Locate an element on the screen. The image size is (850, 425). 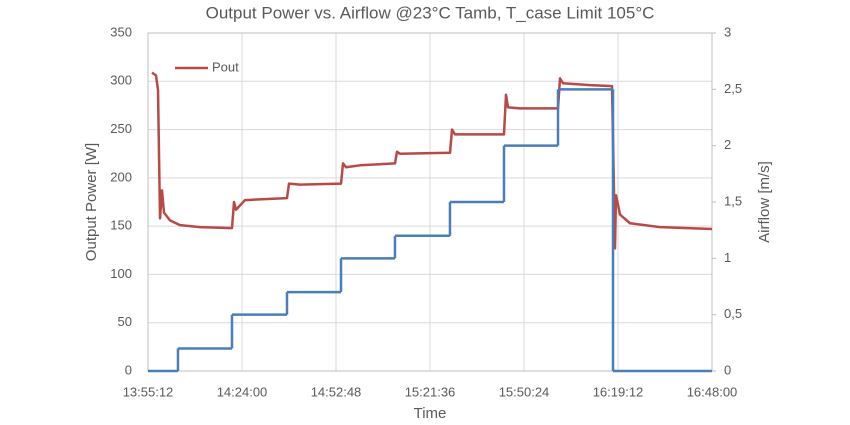
legend-label: Pout is located at coordinates (225, 66).